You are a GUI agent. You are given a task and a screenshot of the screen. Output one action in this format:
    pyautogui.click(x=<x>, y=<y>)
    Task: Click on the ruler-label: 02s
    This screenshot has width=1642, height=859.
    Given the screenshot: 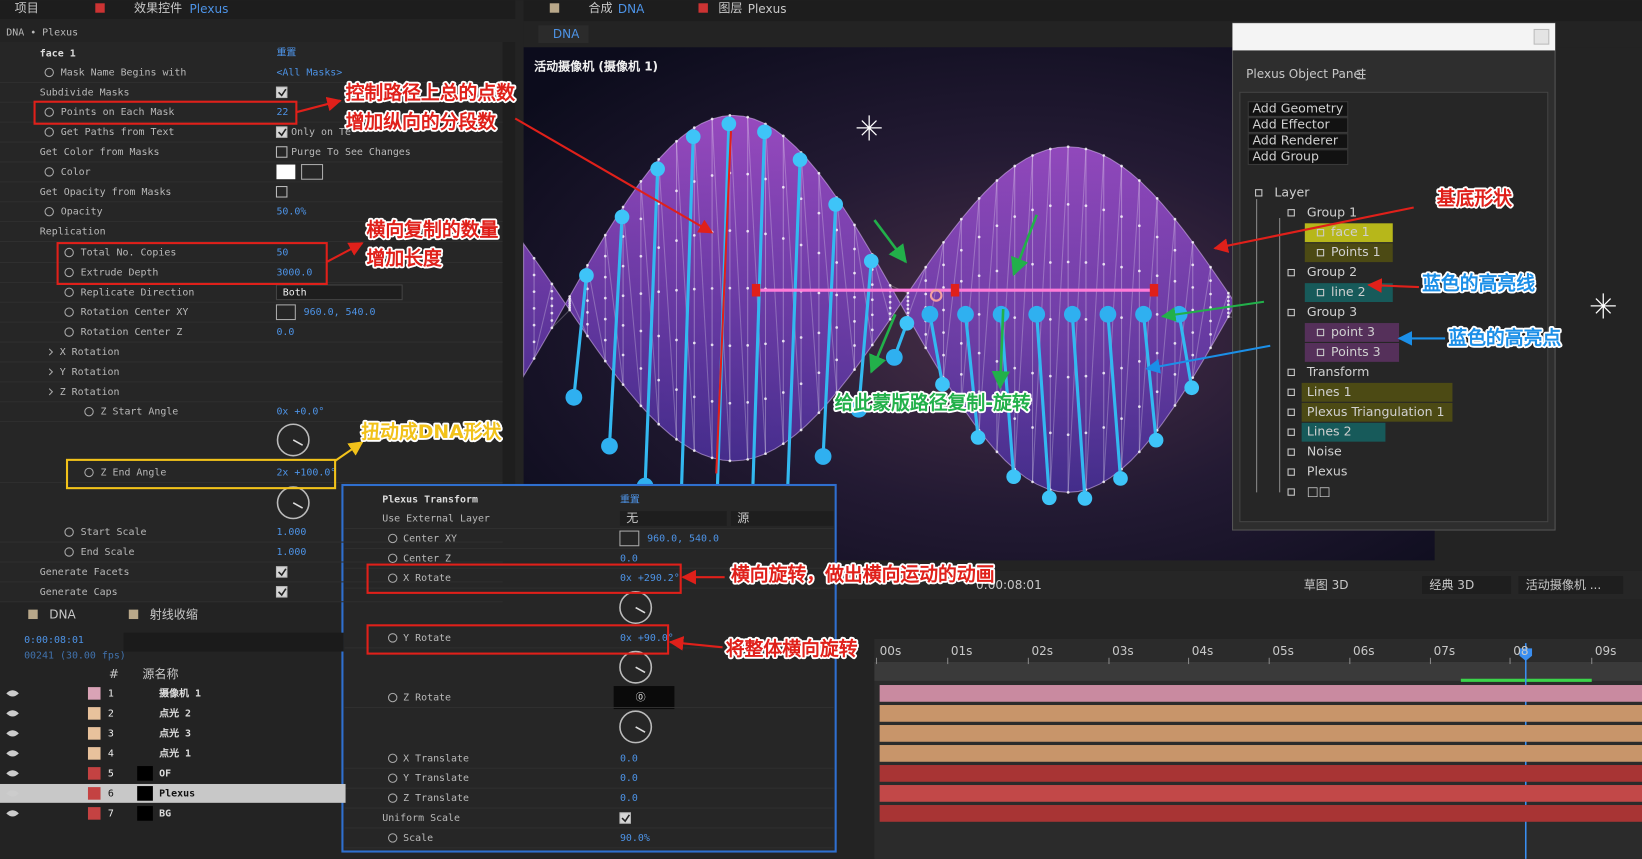 What is the action you would take?
    pyautogui.click(x=1042, y=651)
    